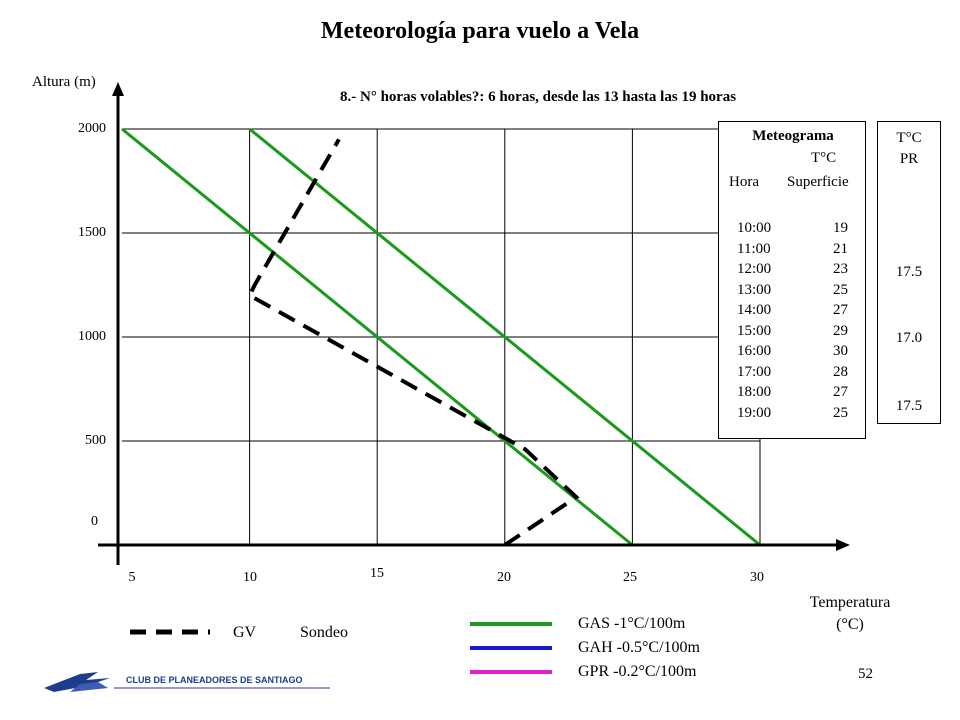 Image resolution: width=960 pixels, height=720 pixels. I want to click on pr-header-temp: T°C, so click(909, 138).